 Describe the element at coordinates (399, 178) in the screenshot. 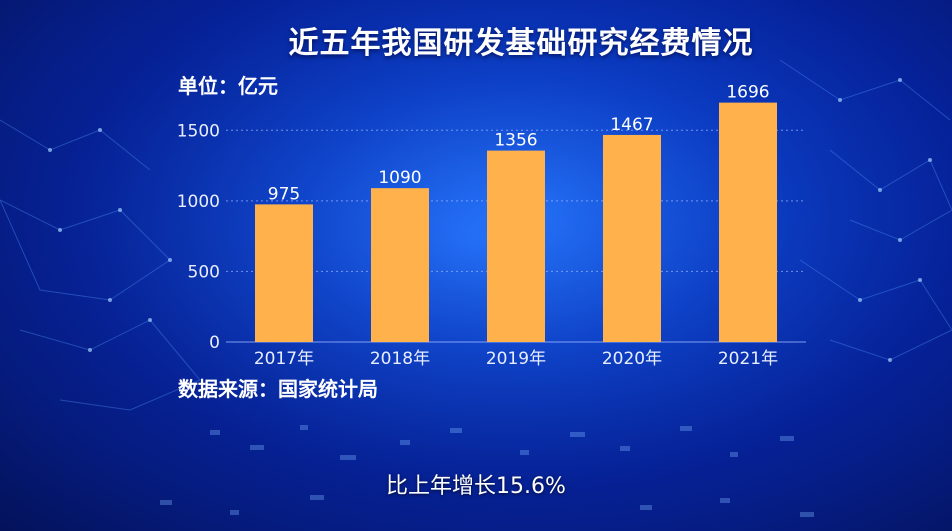

I see `data-label: 1090` at that location.